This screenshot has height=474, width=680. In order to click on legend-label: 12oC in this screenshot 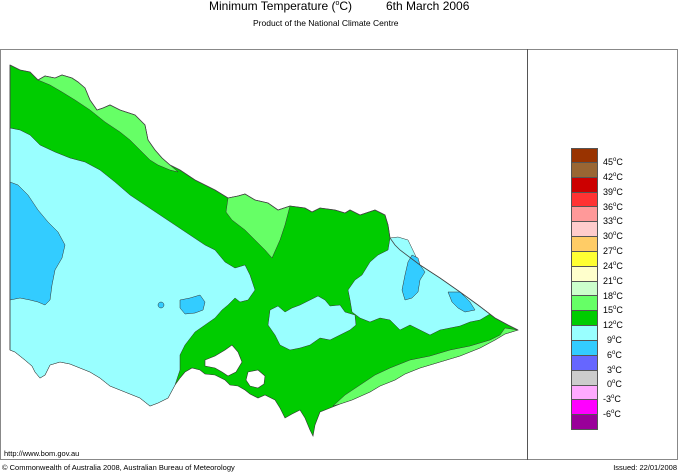, I will do `click(613, 325)`.